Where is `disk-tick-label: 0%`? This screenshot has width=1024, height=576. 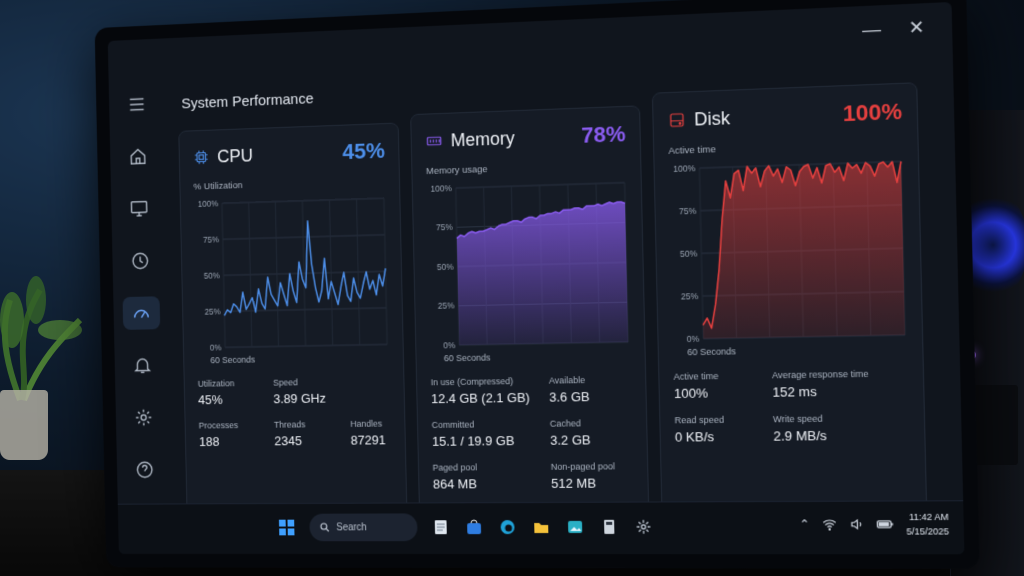 disk-tick-label: 0% is located at coordinates (693, 338).